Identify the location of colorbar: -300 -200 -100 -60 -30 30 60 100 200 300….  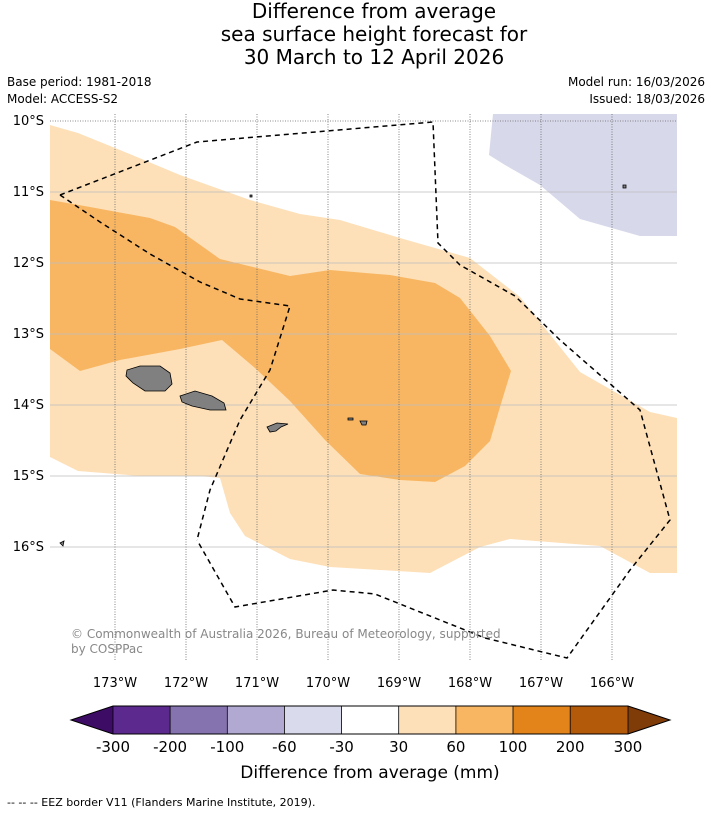
(370, 744).